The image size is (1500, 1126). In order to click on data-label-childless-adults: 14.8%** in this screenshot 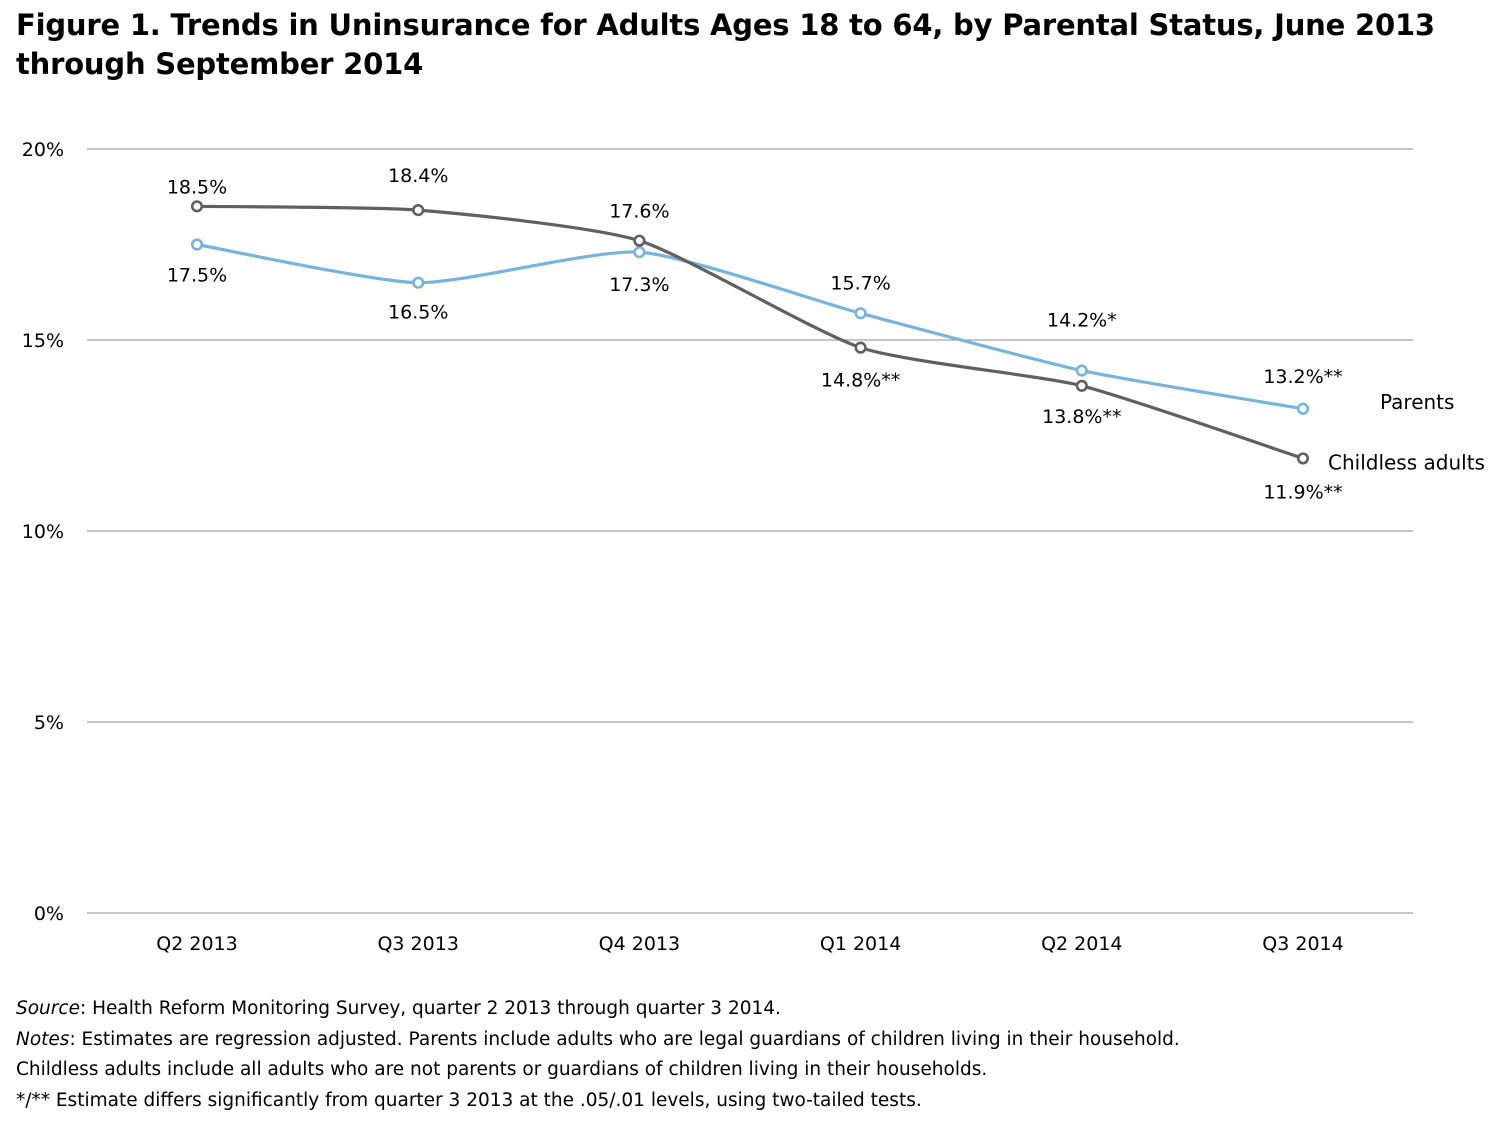, I will do `click(860, 381)`.